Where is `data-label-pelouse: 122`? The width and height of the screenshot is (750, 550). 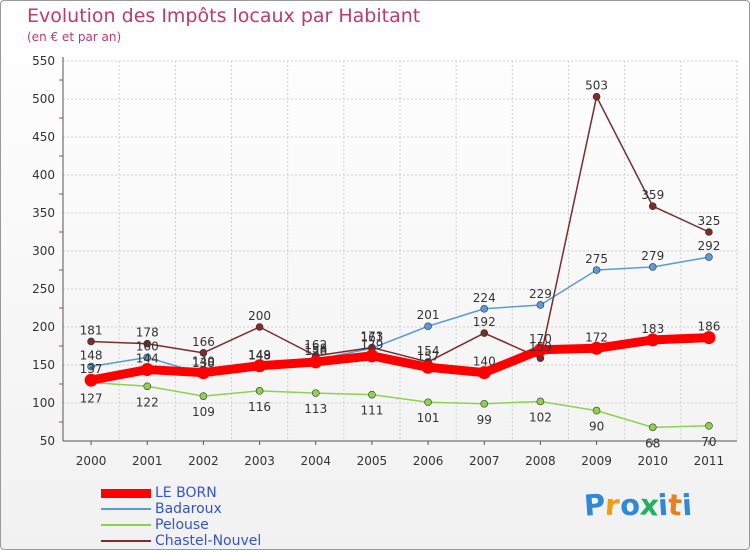
data-label-pelouse: 122 is located at coordinates (147, 402).